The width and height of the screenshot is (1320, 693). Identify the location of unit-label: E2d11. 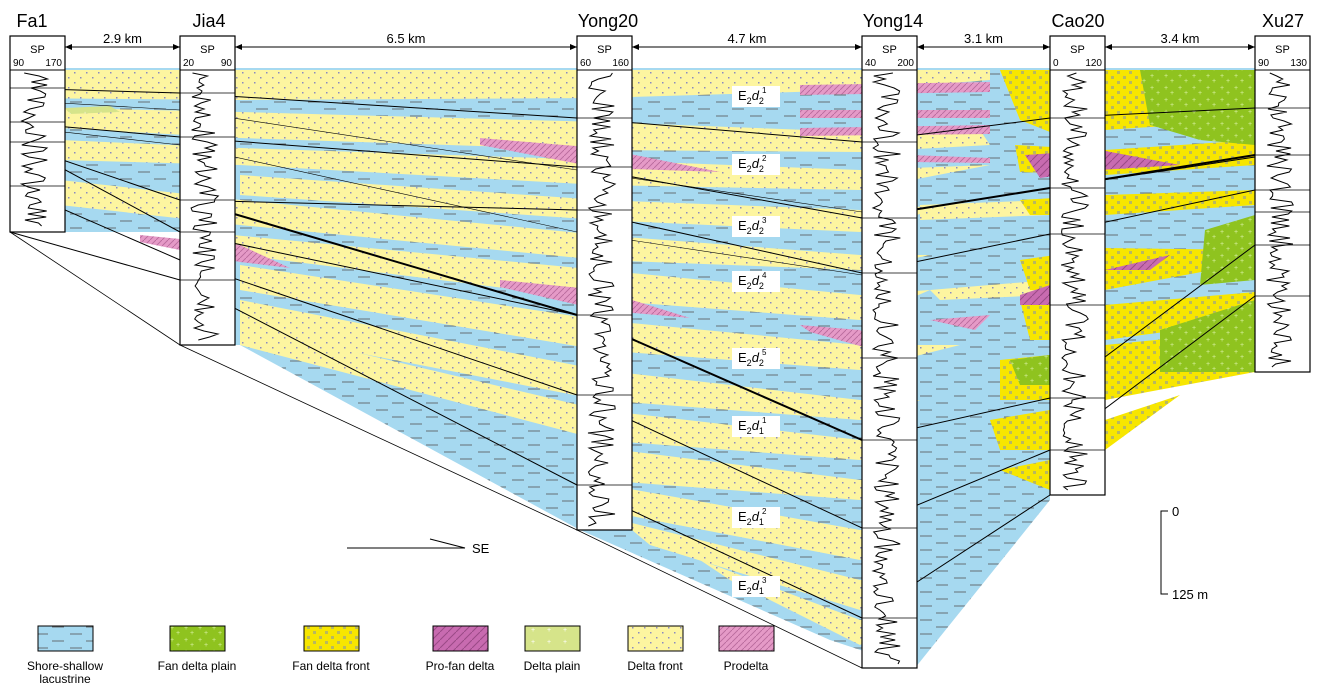
(756, 426).